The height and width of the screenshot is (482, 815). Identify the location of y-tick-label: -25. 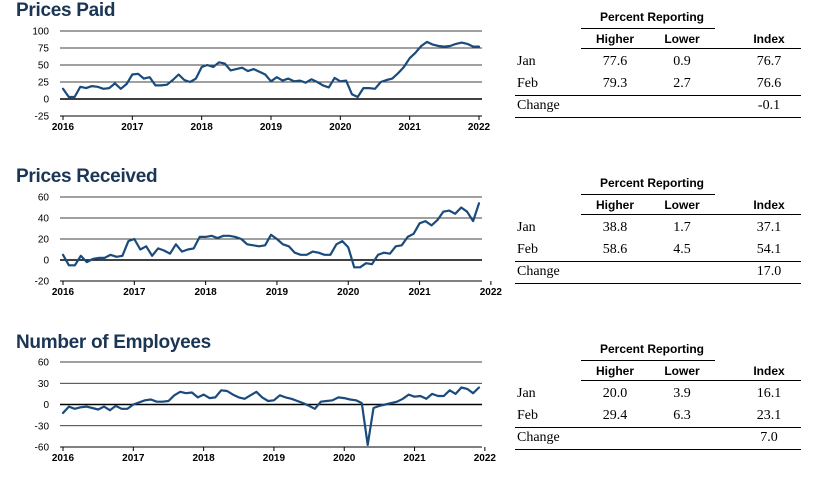
(42, 117).